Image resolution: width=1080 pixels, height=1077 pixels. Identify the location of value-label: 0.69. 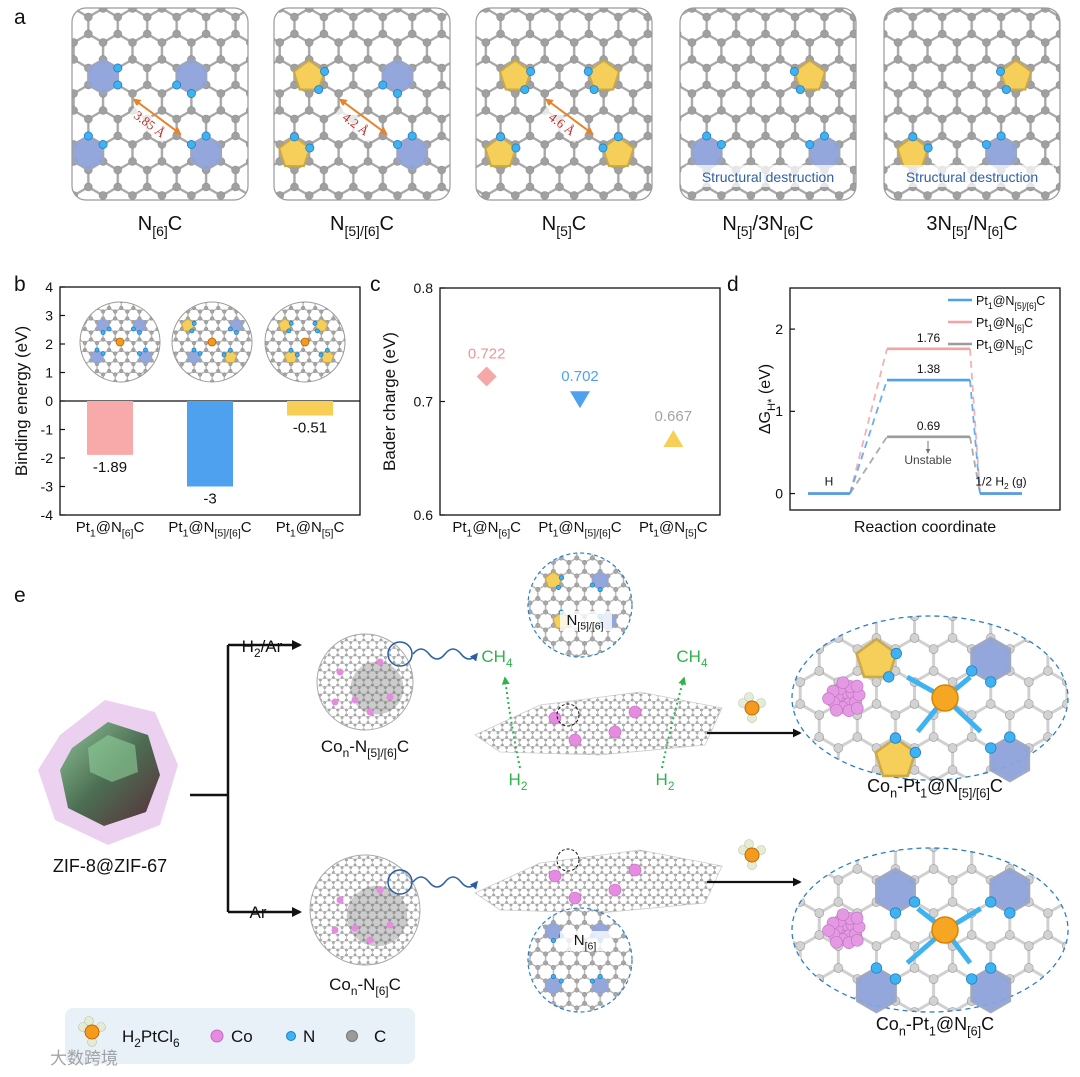
(929, 426).